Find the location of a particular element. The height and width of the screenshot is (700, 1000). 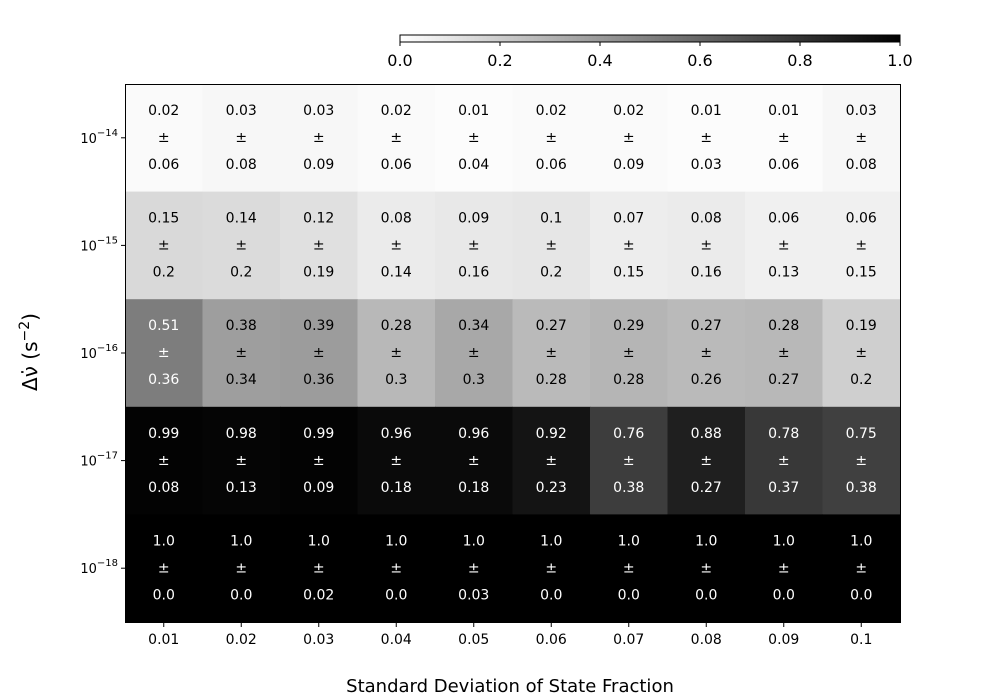

y-tick-label: 10−14 is located at coordinates (99, 137).